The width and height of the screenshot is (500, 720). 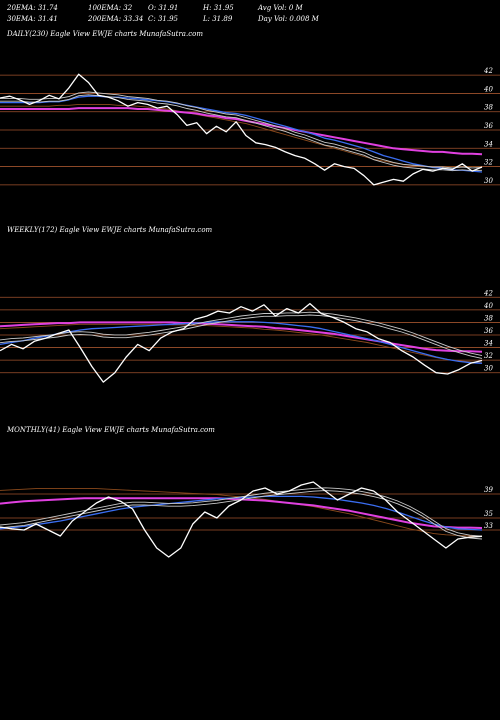 I want to click on ema20-label: 20EMA: 31.74, so click(x=32, y=8).